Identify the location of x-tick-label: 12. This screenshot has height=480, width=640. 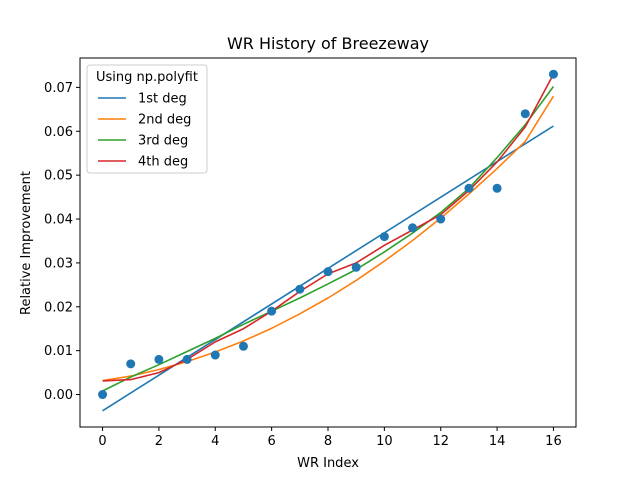
(440, 441).